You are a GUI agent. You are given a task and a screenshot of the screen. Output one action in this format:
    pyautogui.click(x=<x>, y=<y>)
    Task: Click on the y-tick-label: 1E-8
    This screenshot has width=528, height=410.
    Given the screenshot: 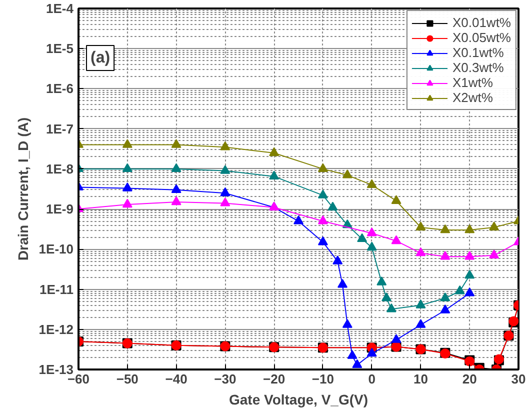 What is the action you would take?
    pyautogui.click(x=60, y=168)
    